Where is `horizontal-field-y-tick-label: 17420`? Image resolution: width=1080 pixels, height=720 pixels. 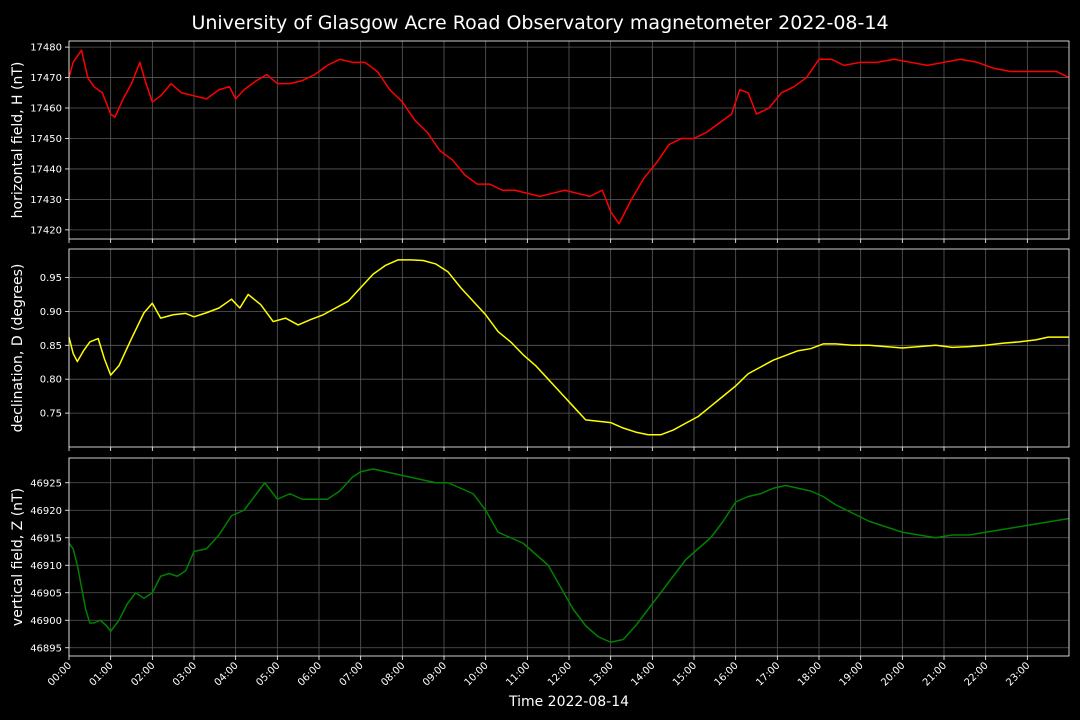
horizontal-field-y-tick-label: 17420 is located at coordinates (46, 230).